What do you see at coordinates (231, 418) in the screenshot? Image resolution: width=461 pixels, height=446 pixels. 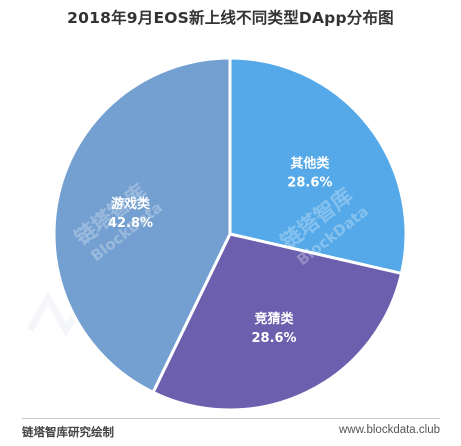 I see `footer-divider` at bounding box center [231, 418].